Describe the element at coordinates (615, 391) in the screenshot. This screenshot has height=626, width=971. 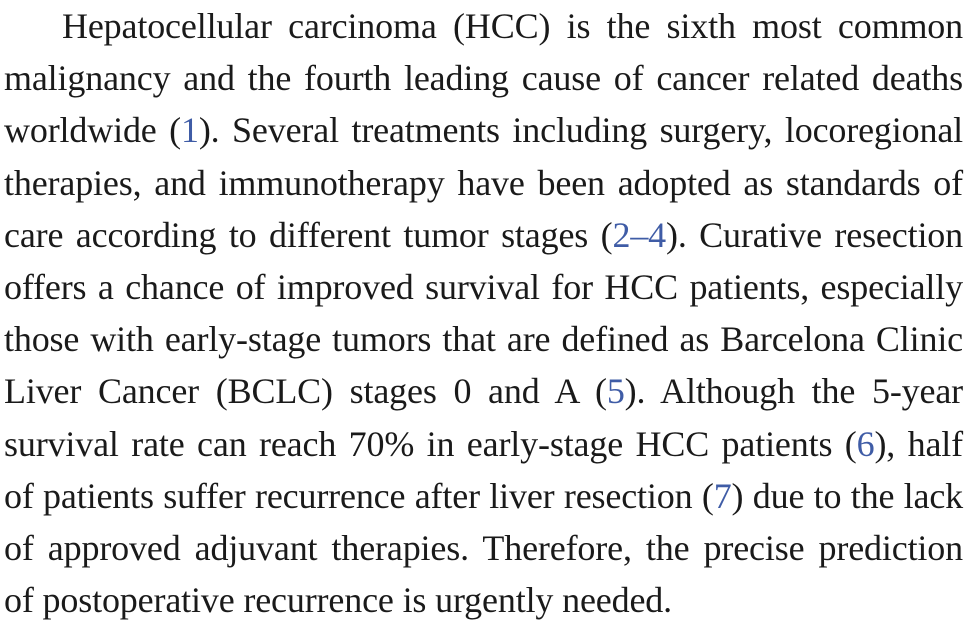
I see `citation-link-5: 5` at that location.